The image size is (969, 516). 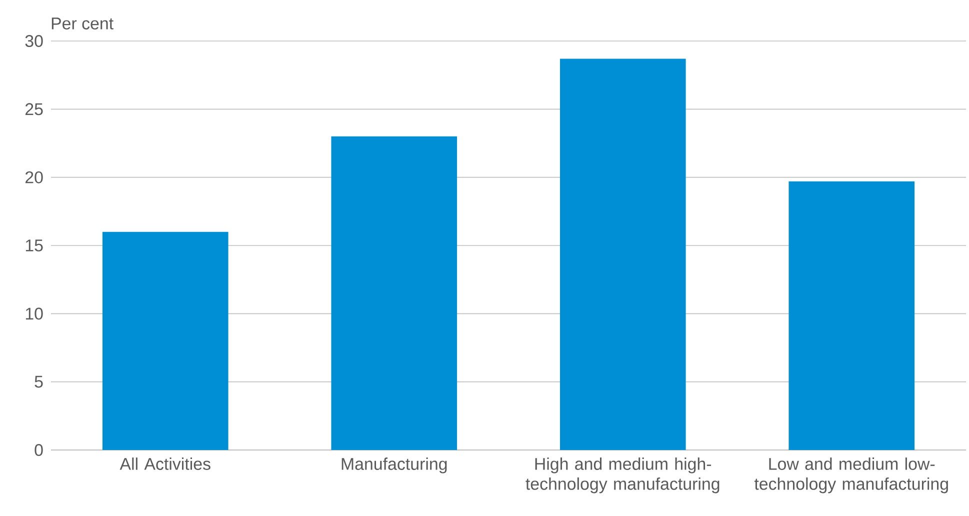 What do you see at coordinates (34, 314) in the screenshot?
I see `y-tick-label: 10` at bounding box center [34, 314].